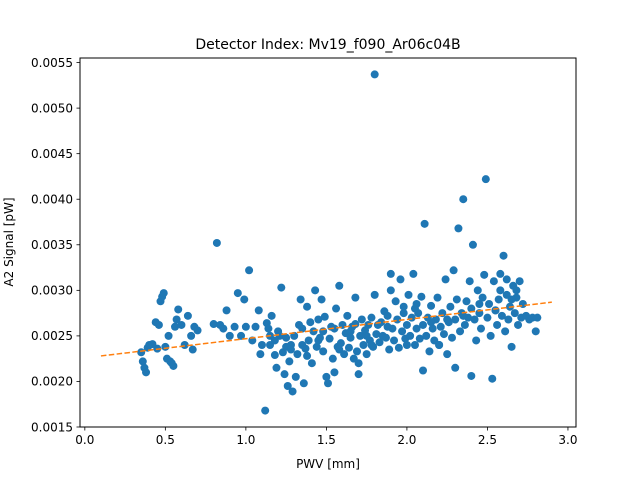 This screenshot has width=640, height=480. Describe the element at coordinates (328, 464) in the screenshot. I see `x-axis-label: PWV [mm]` at that location.